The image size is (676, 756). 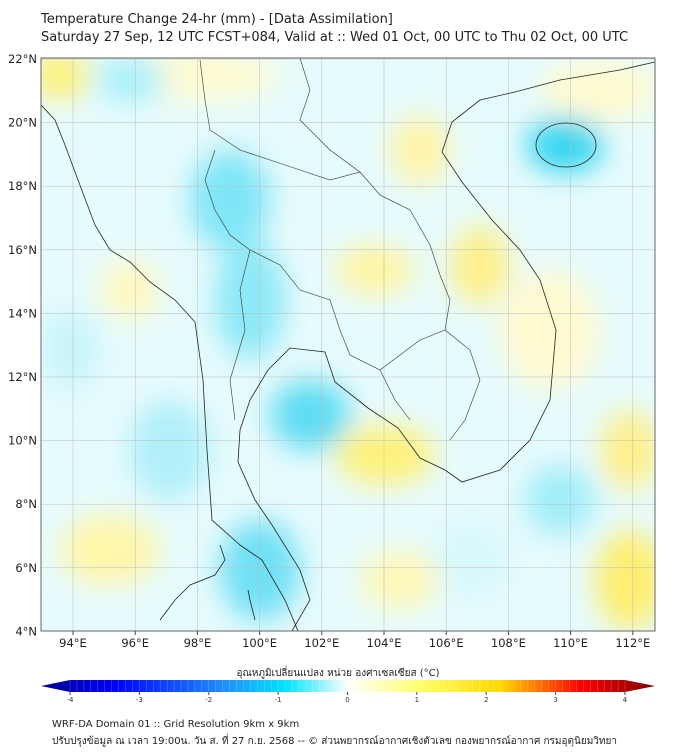 What do you see at coordinates (278, 700) in the screenshot?
I see `colorbar-tick-label: -1` at bounding box center [278, 700].